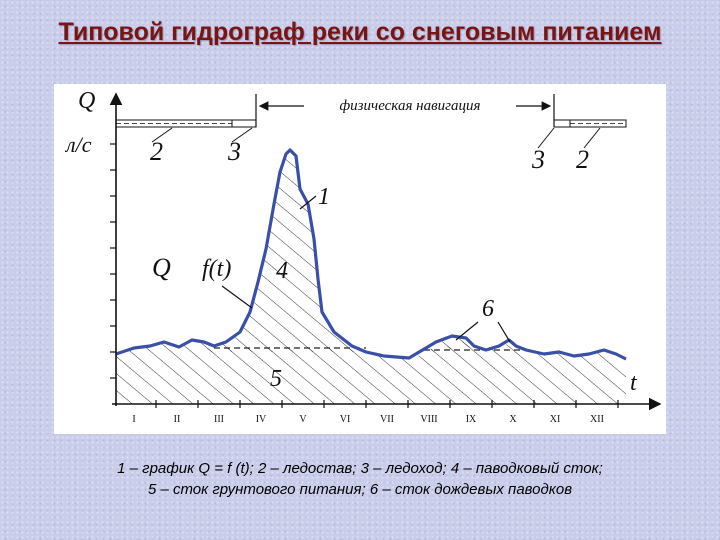  I want to click on groundwater-runoff-area, so click(371, 372).